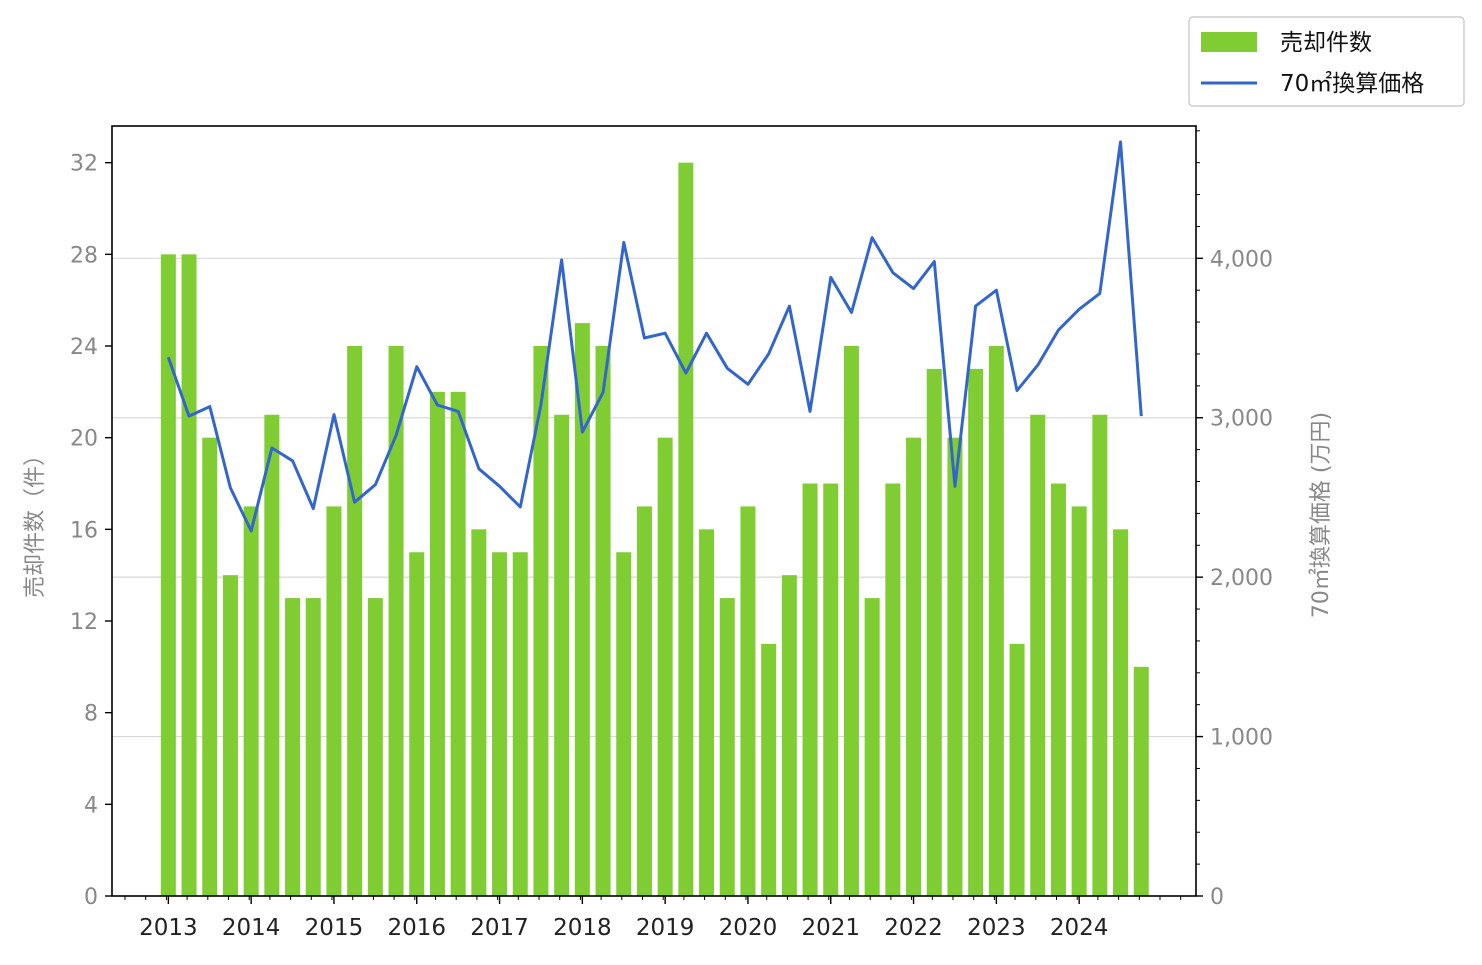 The width and height of the screenshot is (1482, 965). Describe the element at coordinates (1079, 928) in the screenshot. I see `x-tick-label-2024: 2024` at that location.